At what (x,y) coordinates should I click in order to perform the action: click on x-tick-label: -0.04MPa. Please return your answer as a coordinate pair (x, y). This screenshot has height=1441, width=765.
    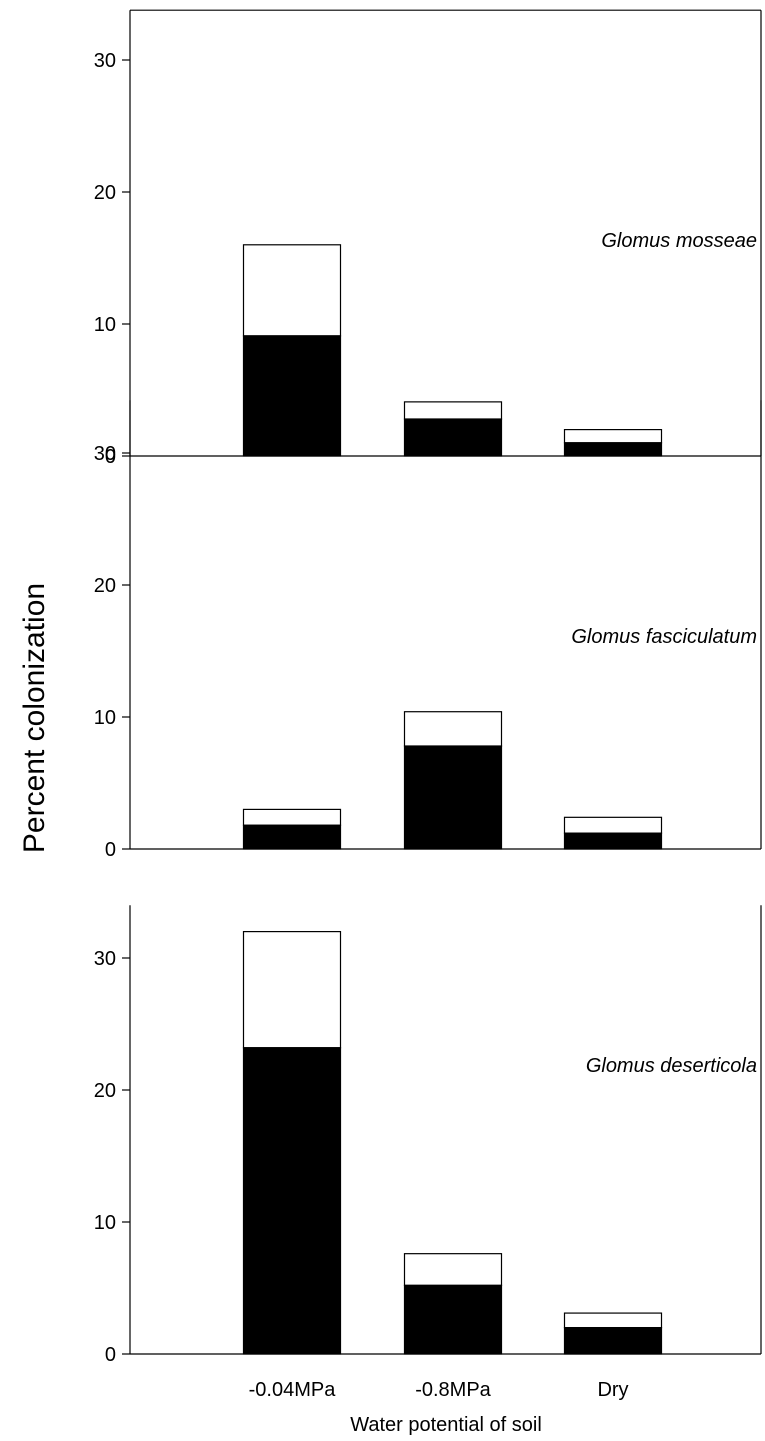
    Looking at the image, I should click on (293, 1390).